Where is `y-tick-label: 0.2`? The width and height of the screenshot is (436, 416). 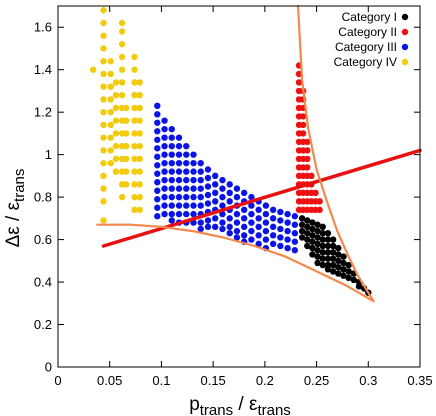 y-tick-label: 0.2 is located at coordinates (43, 324).